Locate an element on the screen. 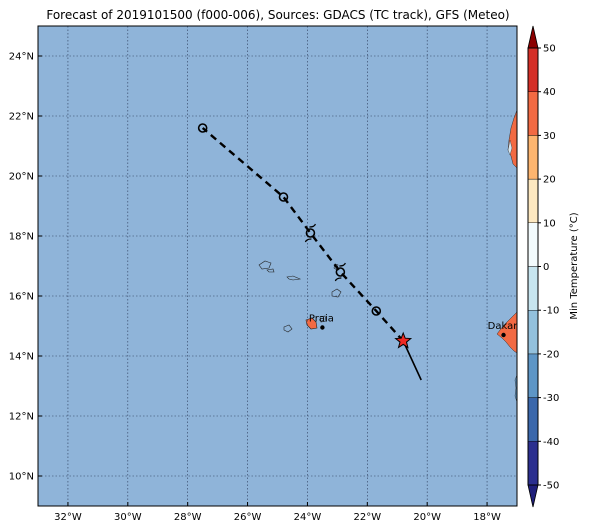 This screenshot has height=529, width=592. island-maio is located at coordinates (323, 319).